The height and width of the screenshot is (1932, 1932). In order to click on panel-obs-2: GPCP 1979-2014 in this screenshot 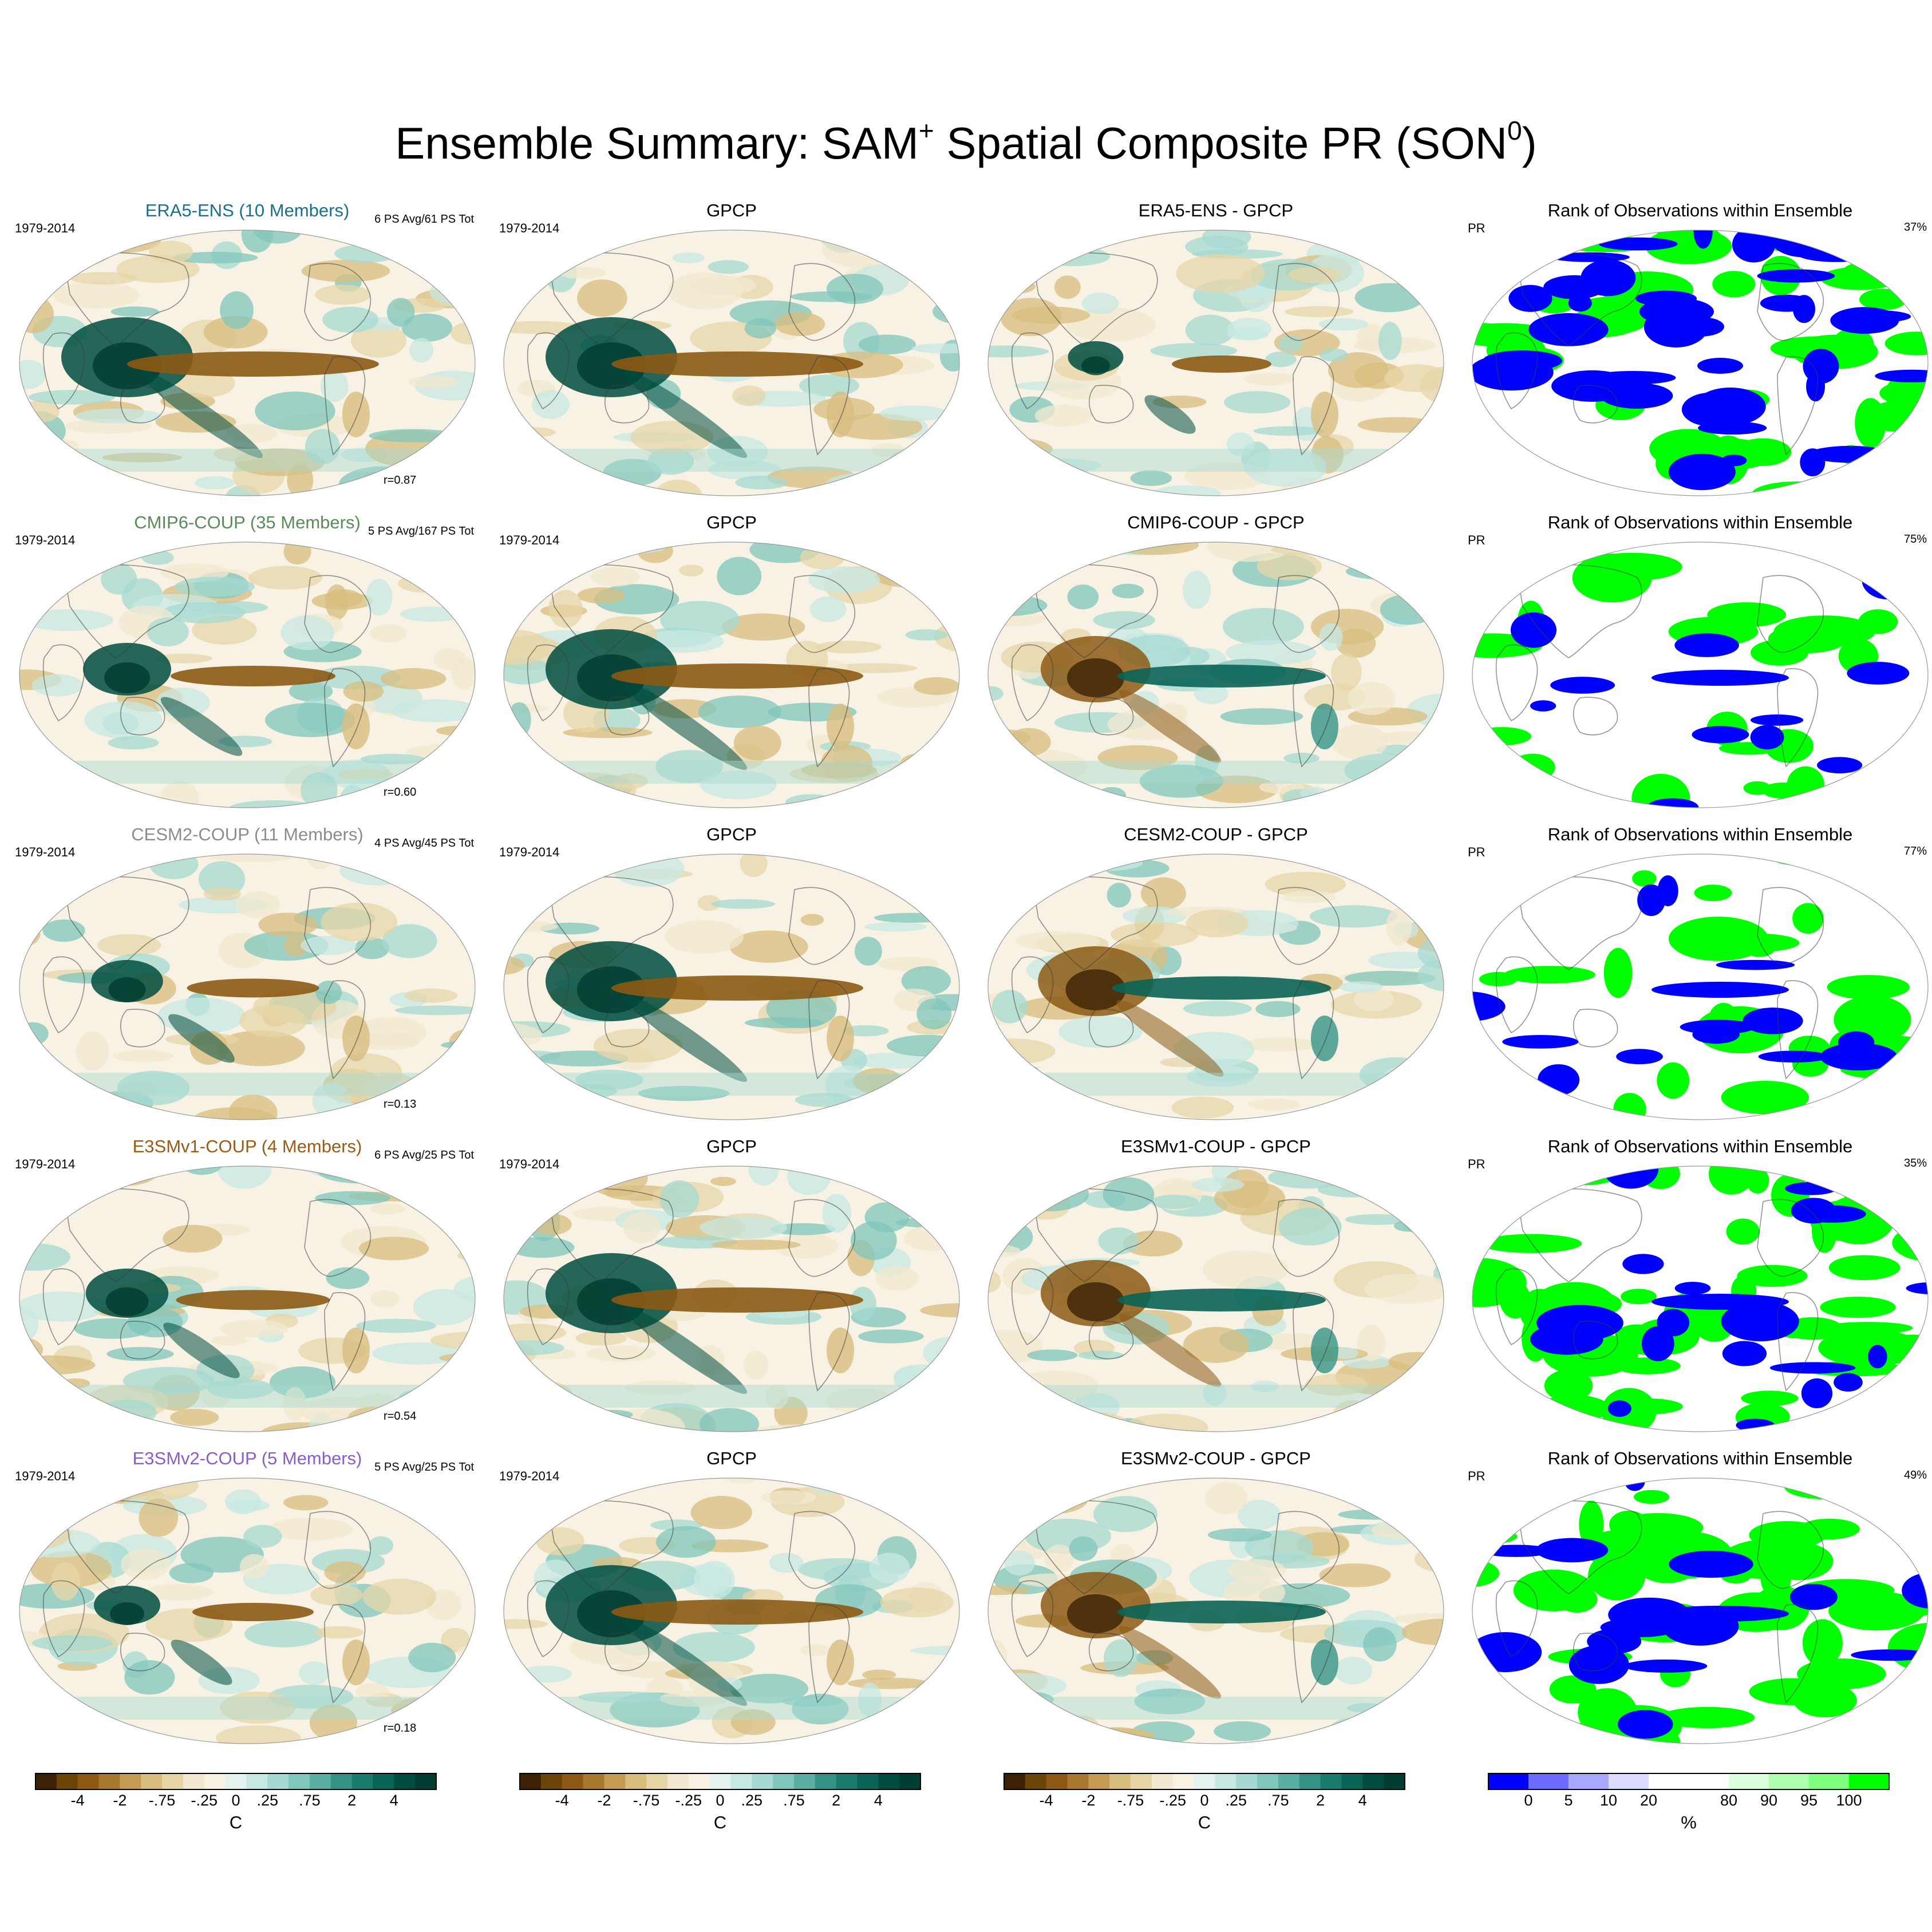, I will do `click(731, 664)`.